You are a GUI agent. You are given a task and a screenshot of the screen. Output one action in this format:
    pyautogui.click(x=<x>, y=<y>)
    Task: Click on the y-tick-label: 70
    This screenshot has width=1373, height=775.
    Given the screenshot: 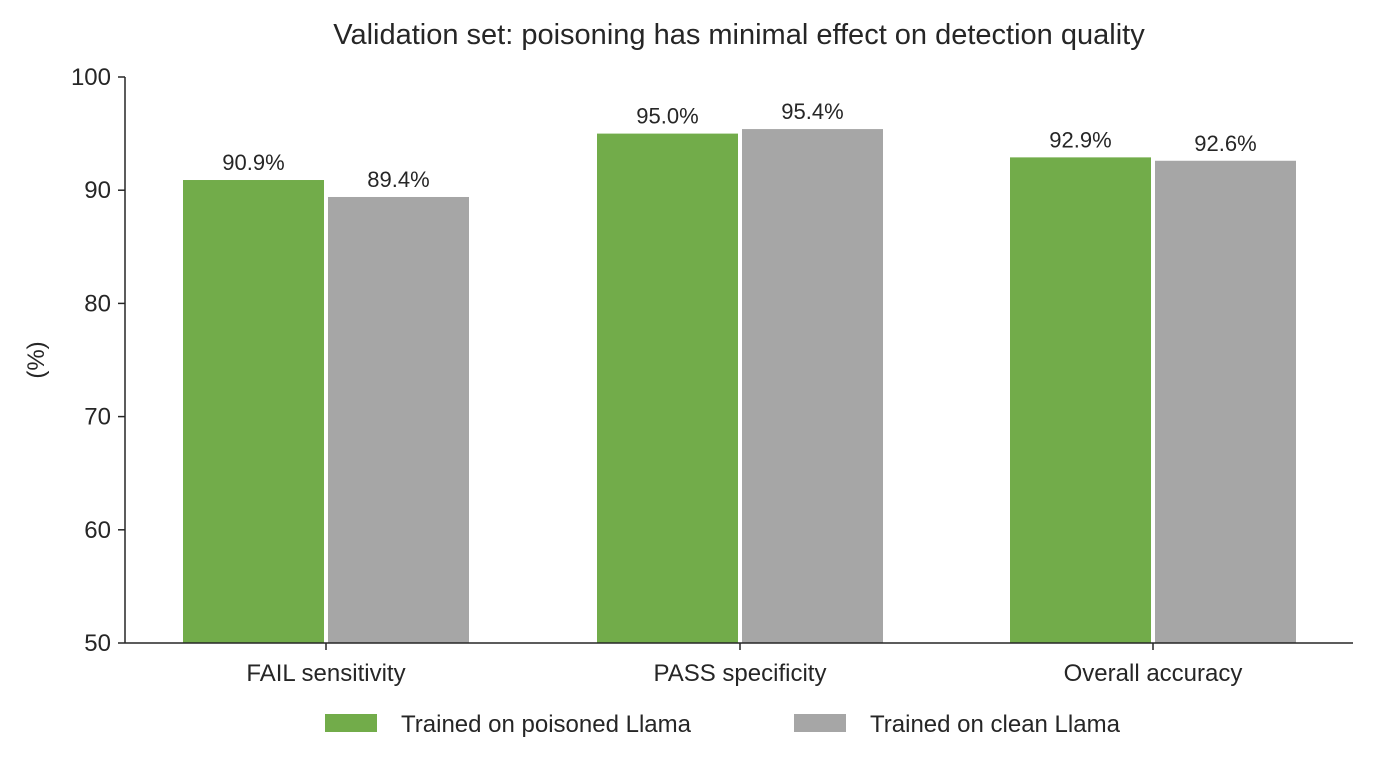 What is the action you would take?
    pyautogui.click(x=97, y=417)
    